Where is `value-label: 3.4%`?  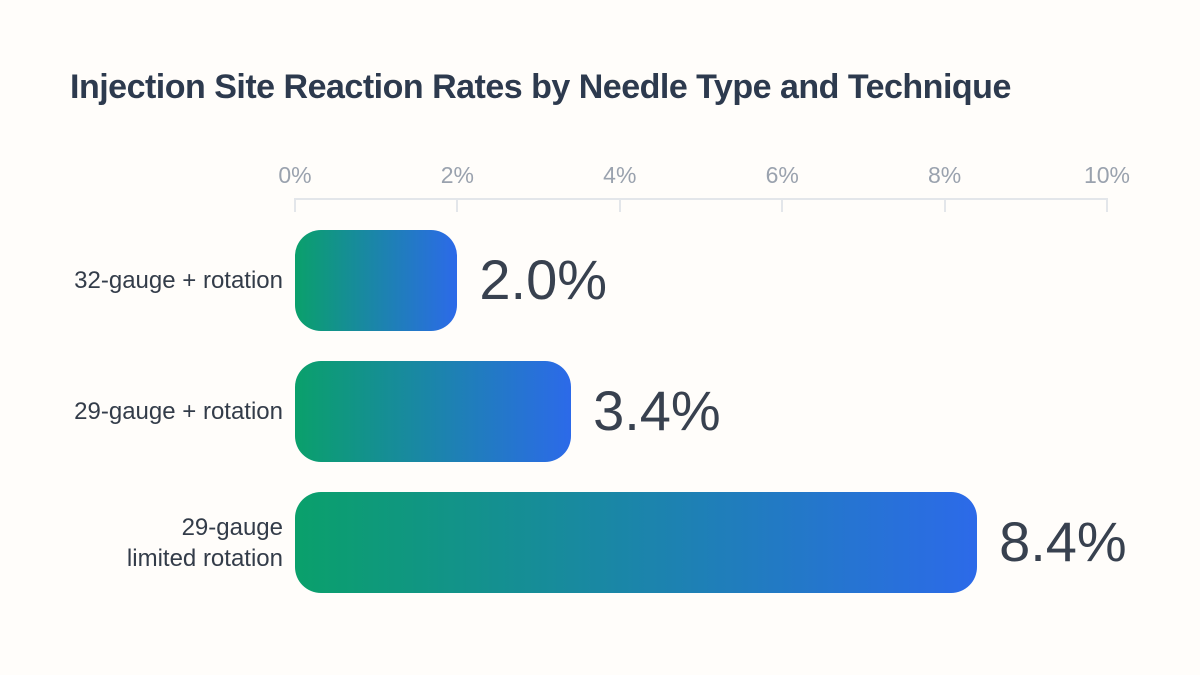 value-label: 3.4% is located at coordinates (657, 410).